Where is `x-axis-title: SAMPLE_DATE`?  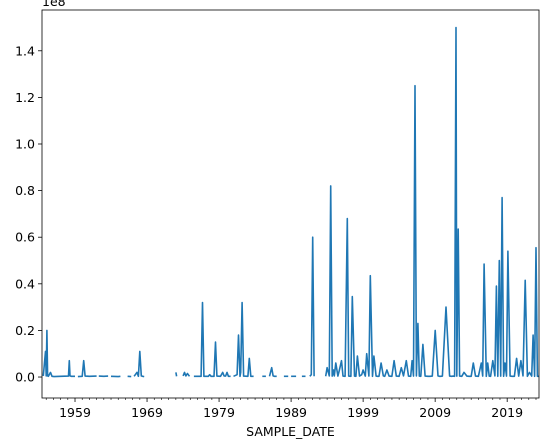
x-axis-title: SAMPLE_DATE is located at coordinates (290, 431).